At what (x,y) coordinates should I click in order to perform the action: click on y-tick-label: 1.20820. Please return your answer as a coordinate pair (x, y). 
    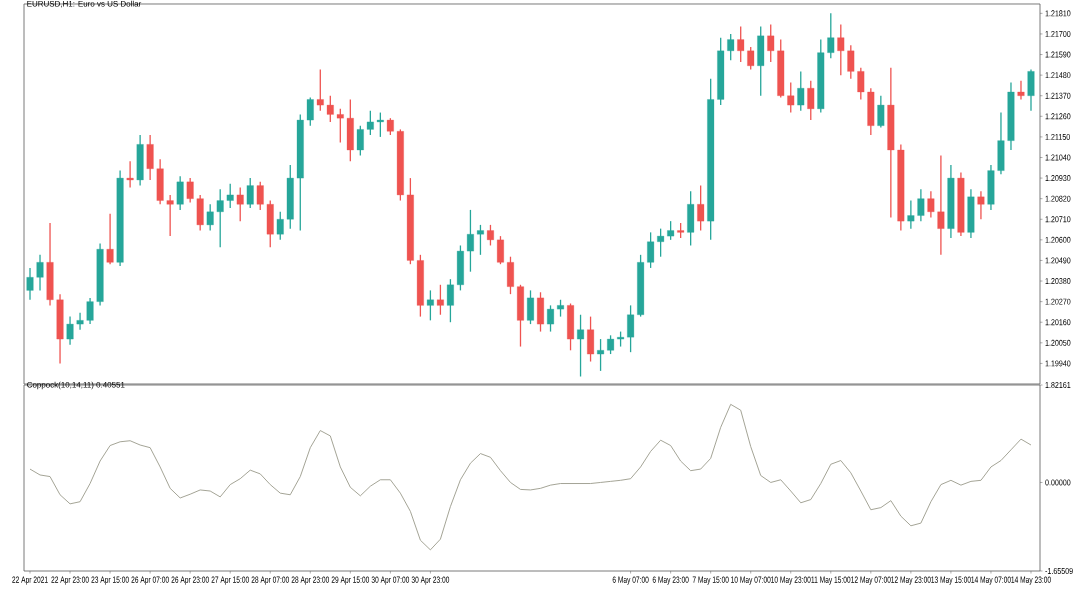
    Looking at the image, I should click on (1058, 198).